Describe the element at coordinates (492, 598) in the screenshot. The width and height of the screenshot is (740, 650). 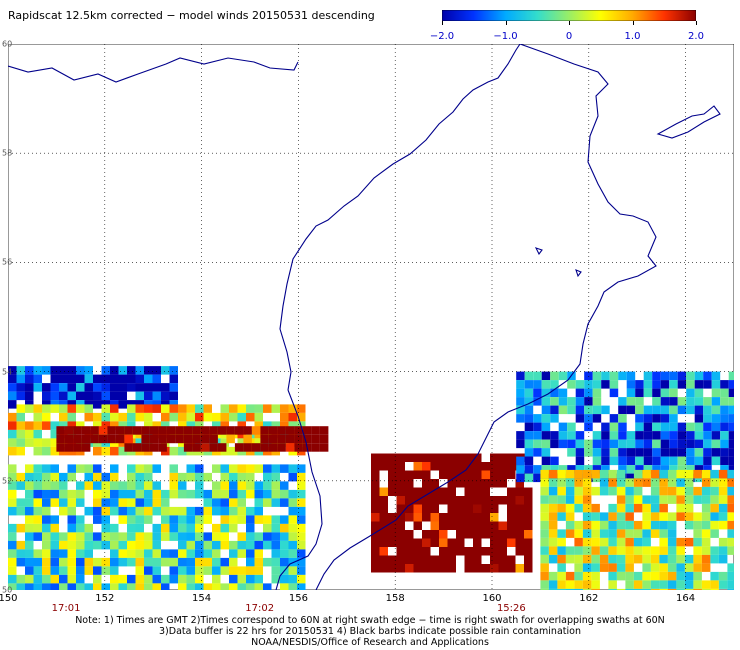
I see `lon-tick-label: 160` at that location.